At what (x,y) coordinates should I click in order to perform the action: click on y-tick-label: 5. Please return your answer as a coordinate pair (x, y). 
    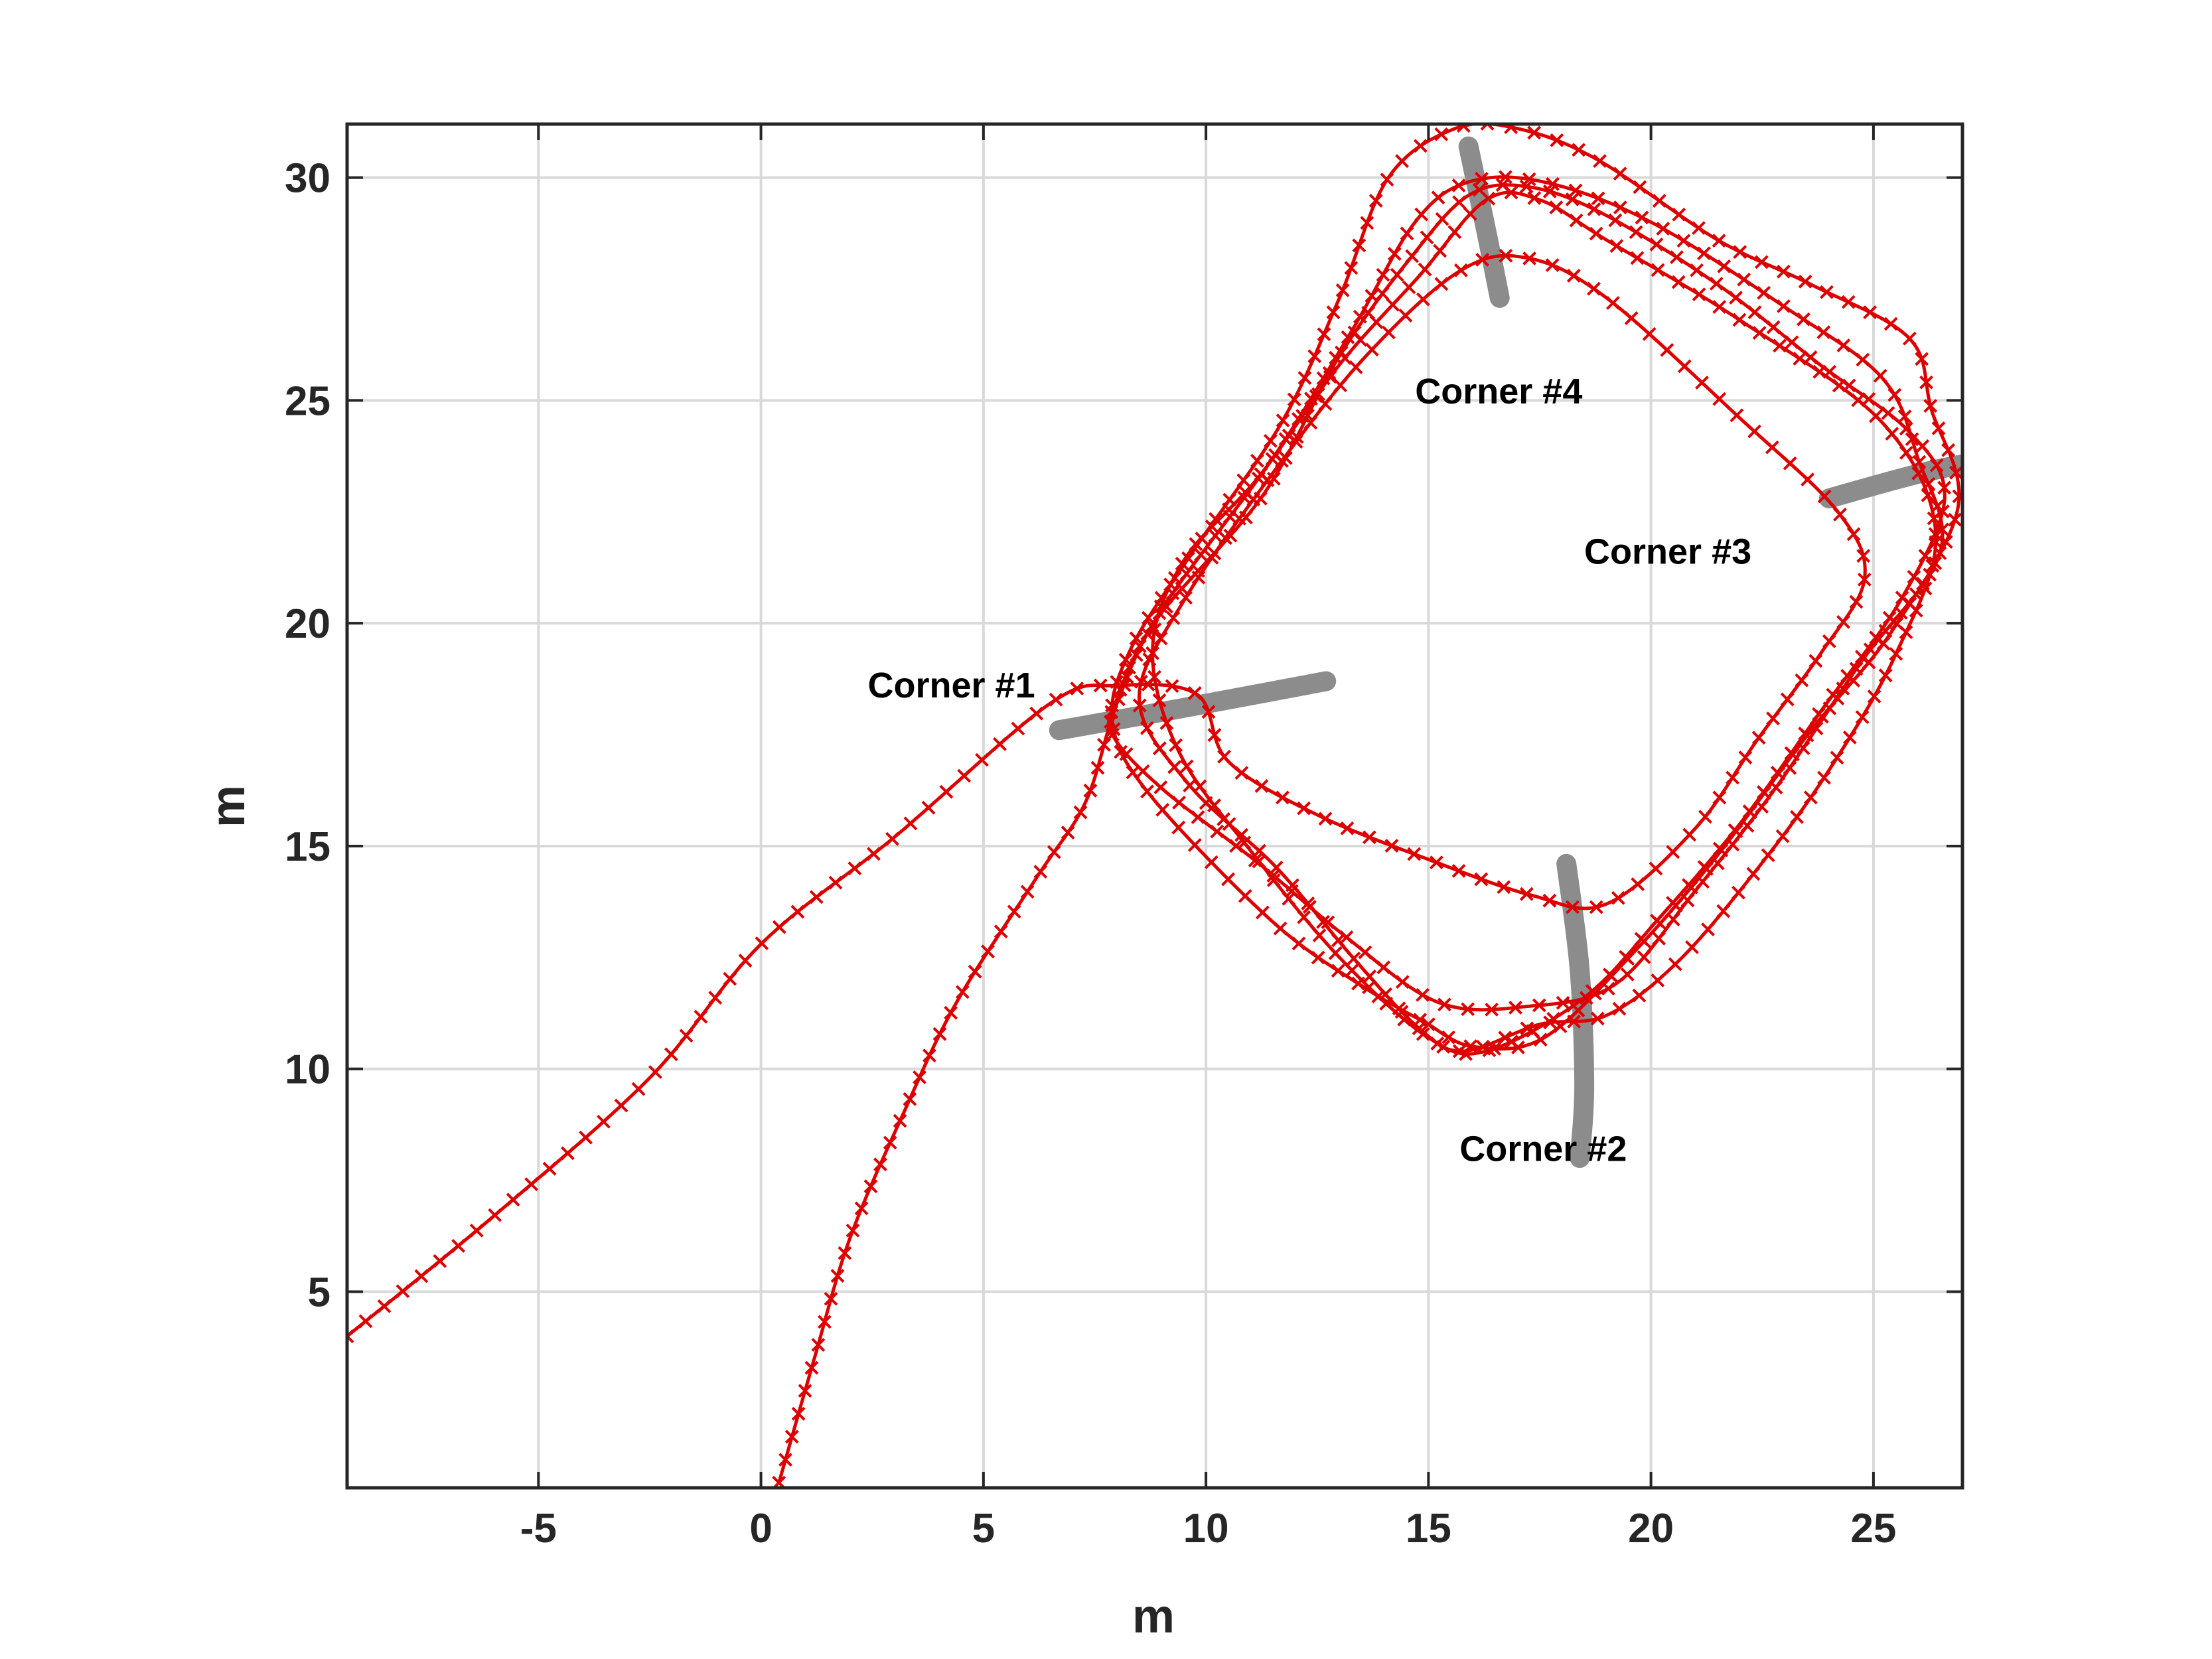
    Looking at the image, I should click on (320, 1293).